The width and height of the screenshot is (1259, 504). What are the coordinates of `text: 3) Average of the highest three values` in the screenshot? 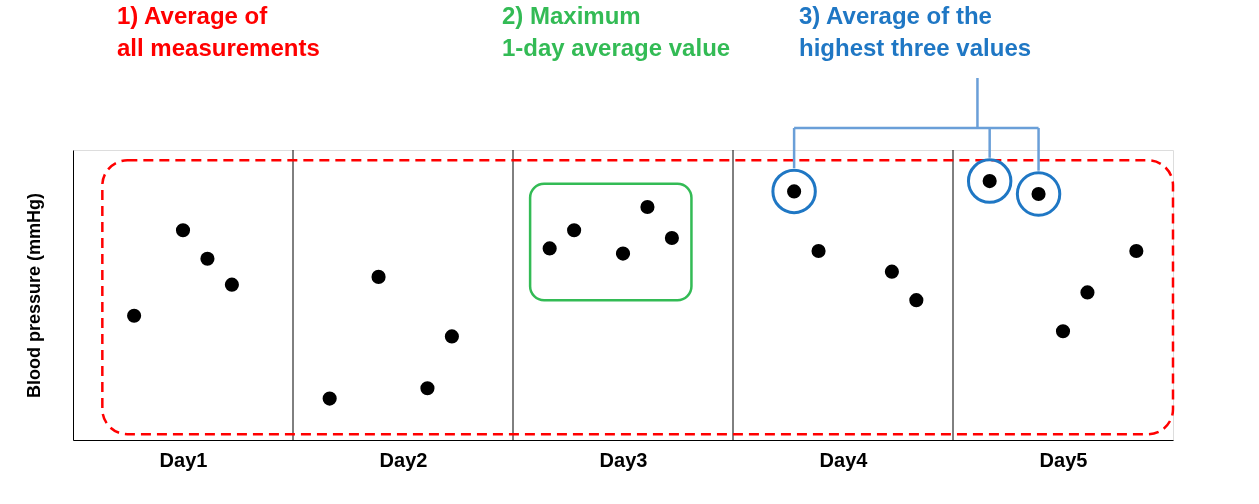 It's located at (915, 31).